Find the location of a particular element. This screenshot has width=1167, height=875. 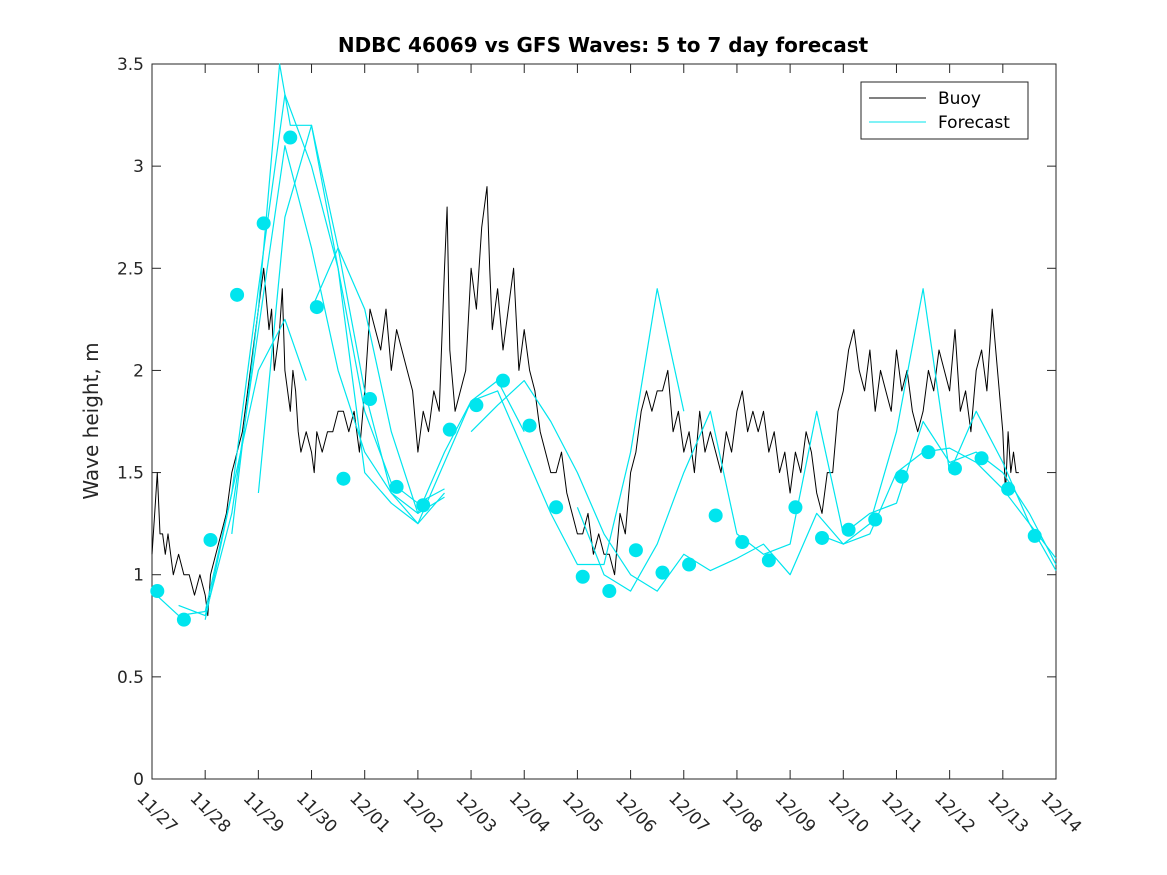

legend-buoy-label: Buoy is located at coordinates (959, 99).